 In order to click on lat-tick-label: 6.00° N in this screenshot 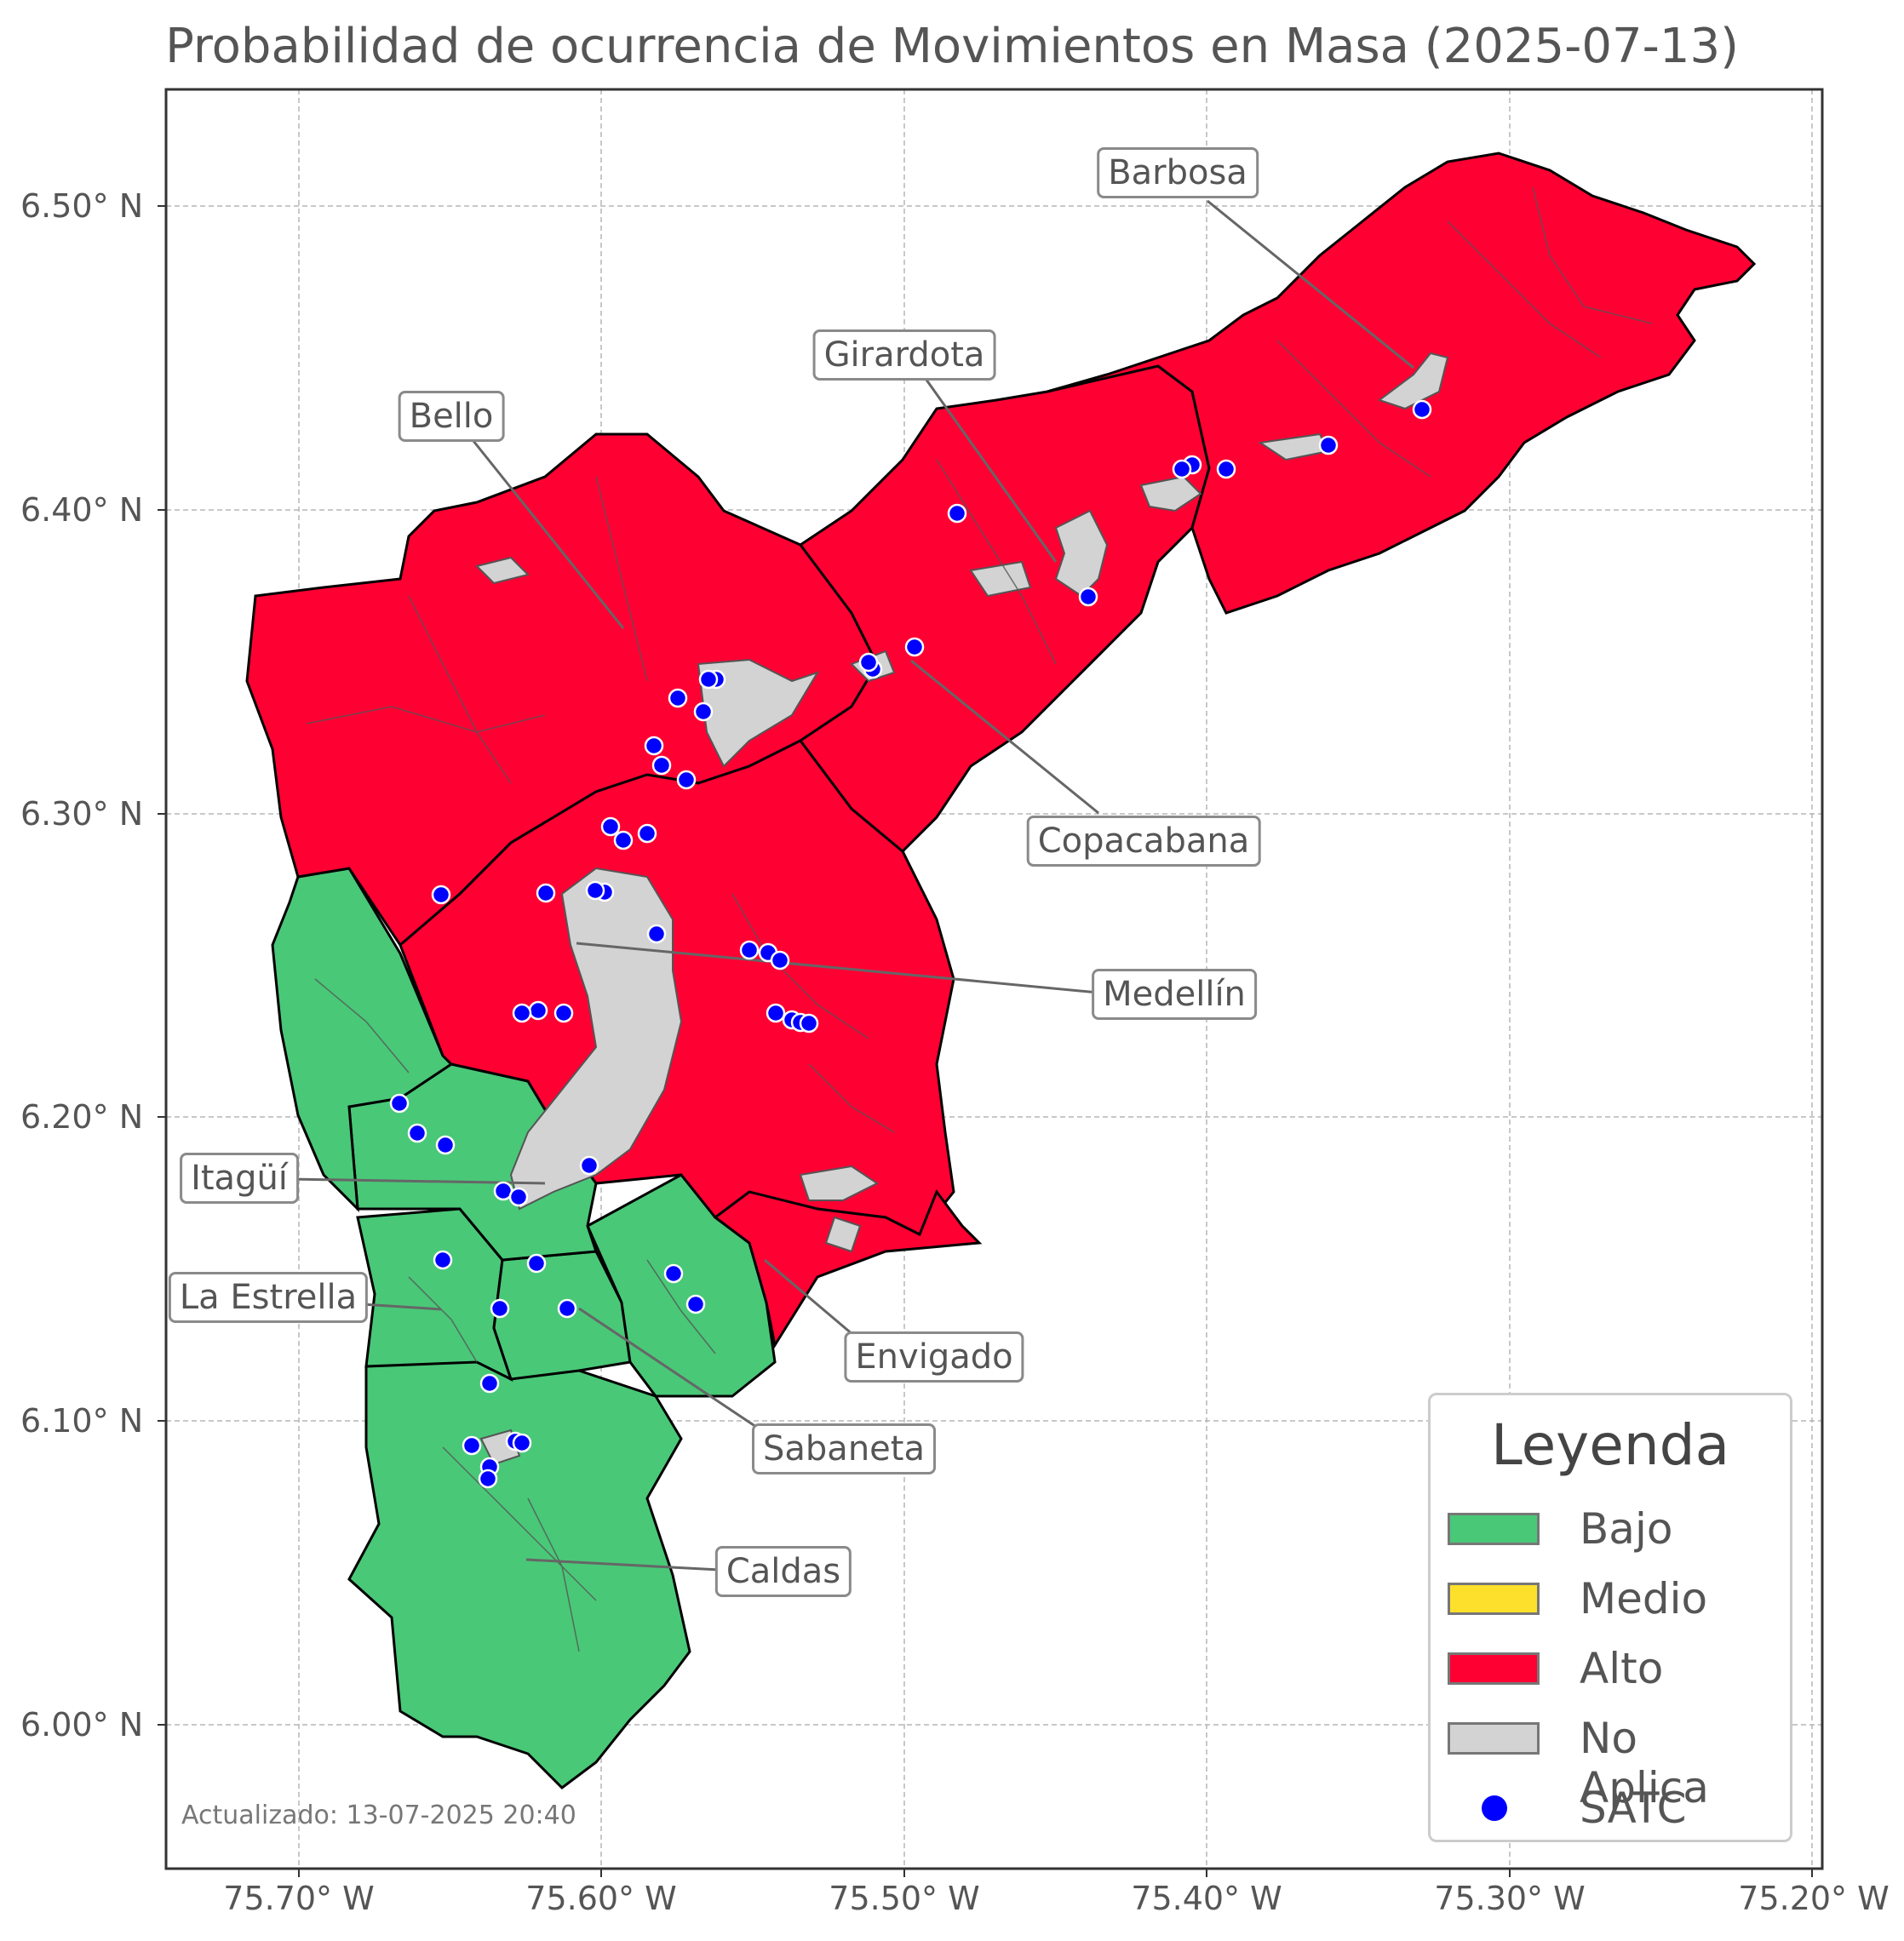, I will do `click(82, 1724)`.